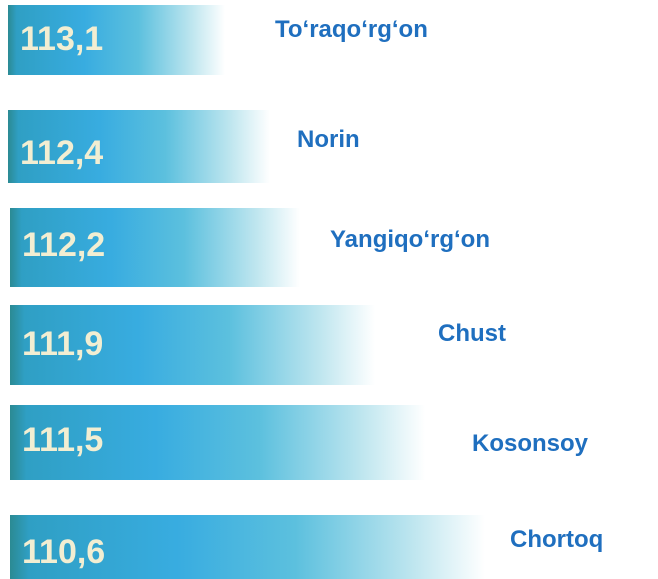 Image resolution: width=658 pixels, height=579 pixels. Describe the element at coordinates (351, 29) in the screenshot. I see `district-name: To‘raqo‘rg‘on` at that location.